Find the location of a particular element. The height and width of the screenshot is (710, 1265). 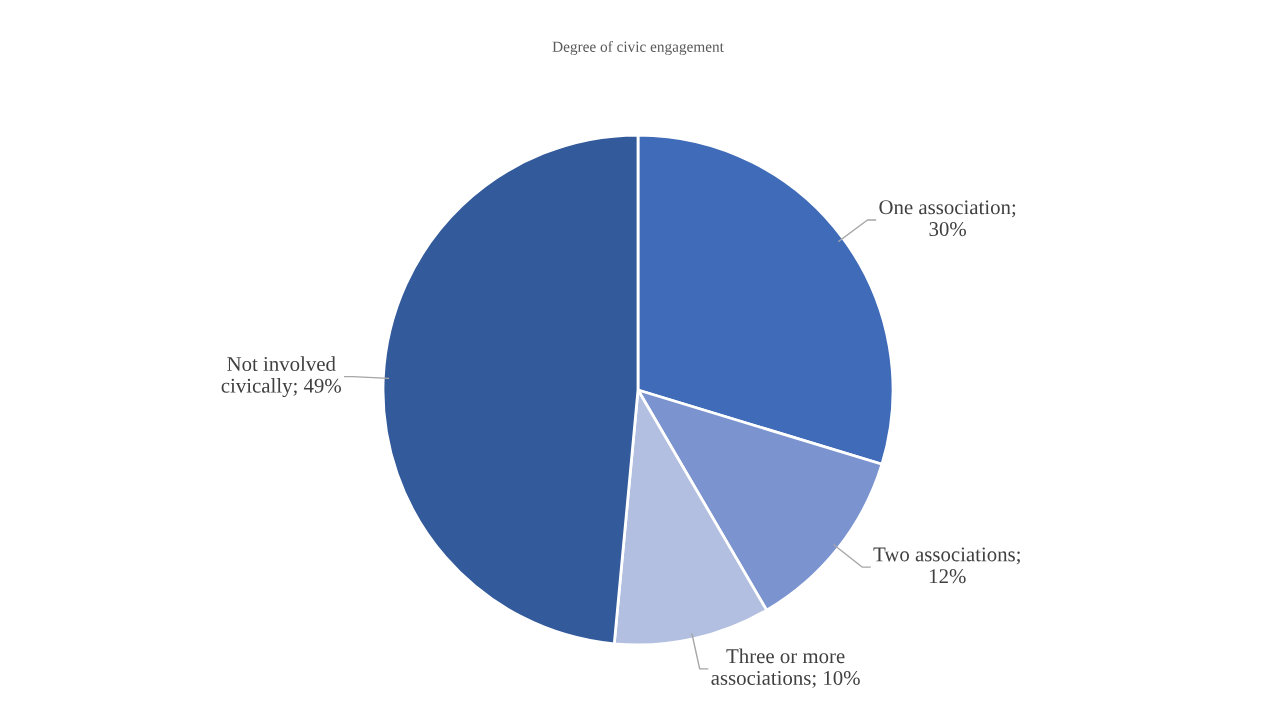

slice-label: Two associations; 12% is located at coordinates (946, 565).